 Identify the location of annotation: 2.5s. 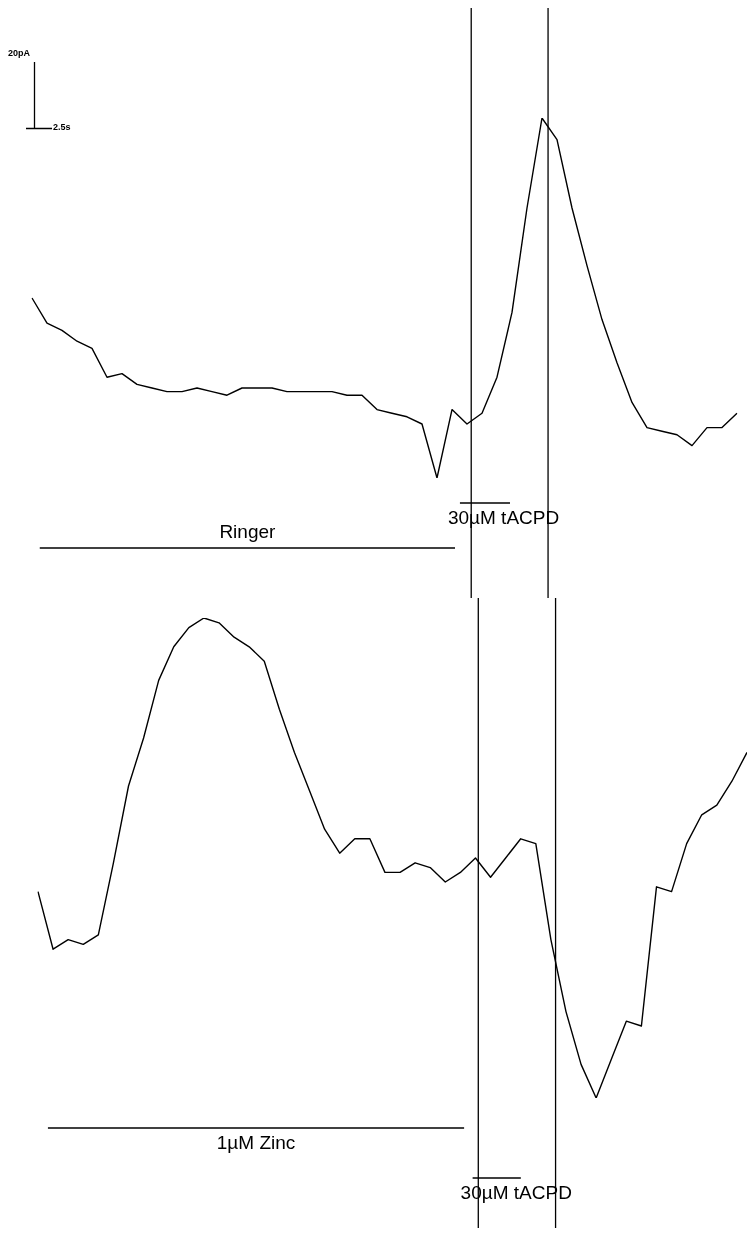
(62, 127).